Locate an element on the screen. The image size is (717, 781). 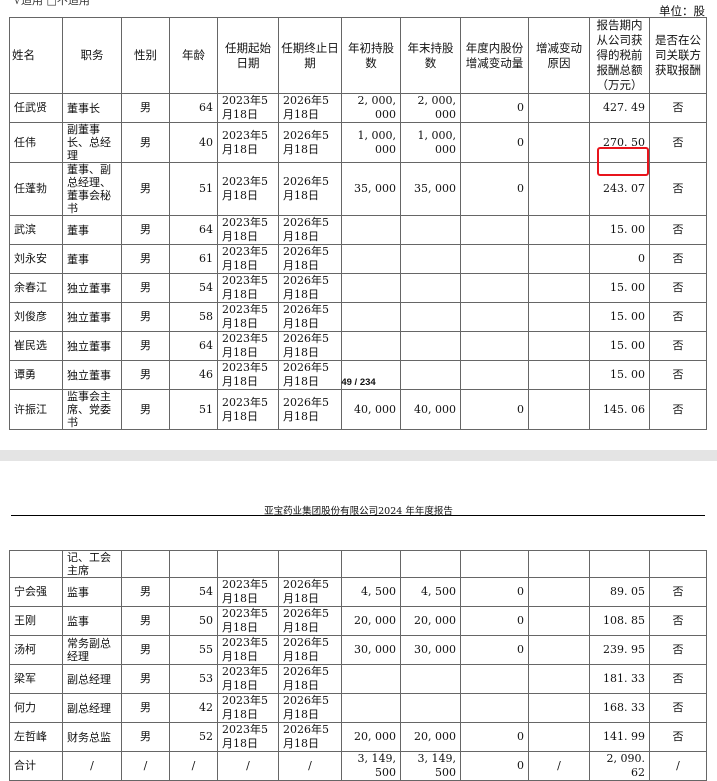
table-row: 梁军 副总经理男 53 2023年5月18日 2026年5月18日 181. 33 否 is located at coordinates (358, 679).